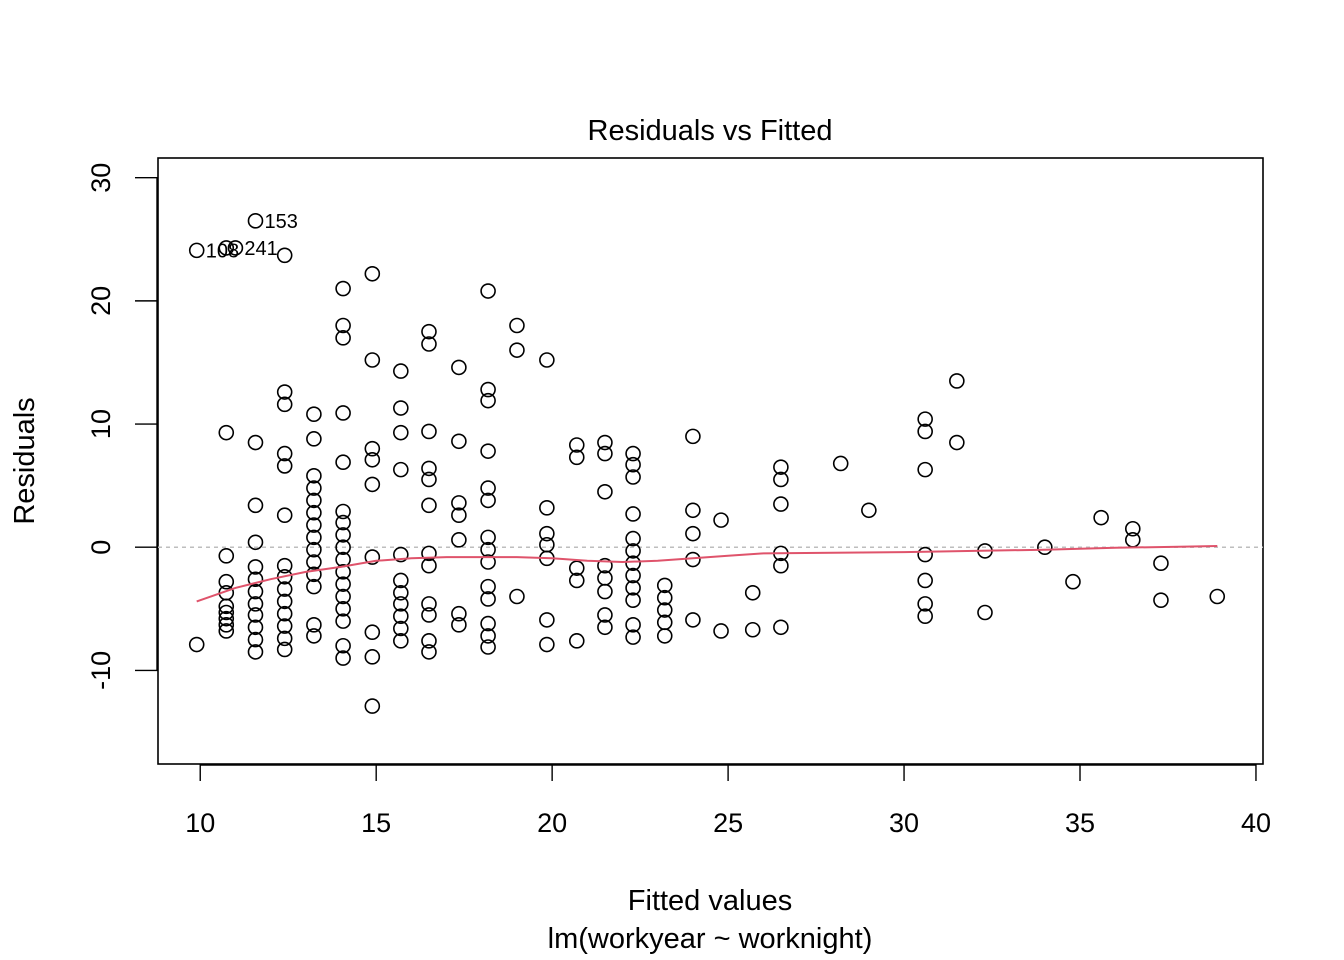 The width and height of the screenshot is (1344, 960). Describe the element at coordinates (25, 460) in the screenshot. I see `y-axis-label: Residuals` at that location.